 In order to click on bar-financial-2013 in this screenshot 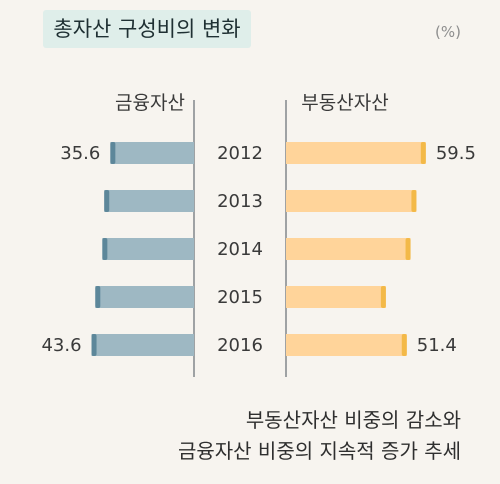, I will do `click(149, 201)`.